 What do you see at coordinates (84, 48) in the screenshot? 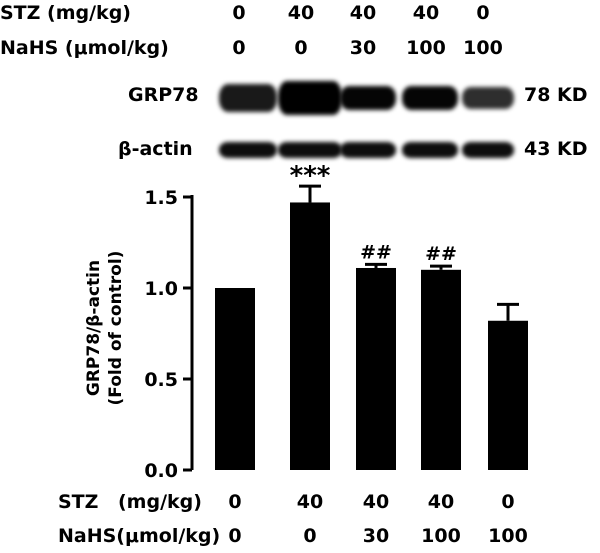
I see `nahs-header-label: NaHS (μmol/kg)` at bounding box center [84, 48].